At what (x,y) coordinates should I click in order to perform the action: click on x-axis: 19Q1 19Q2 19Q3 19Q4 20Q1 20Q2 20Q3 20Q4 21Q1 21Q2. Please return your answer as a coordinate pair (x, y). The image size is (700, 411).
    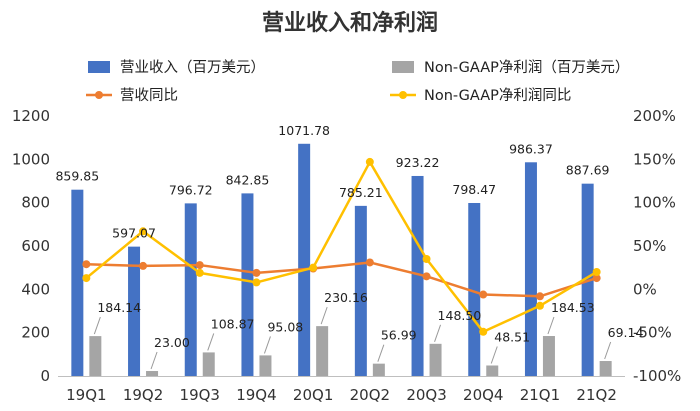
    Looking at the image, I should click on (341, 390).